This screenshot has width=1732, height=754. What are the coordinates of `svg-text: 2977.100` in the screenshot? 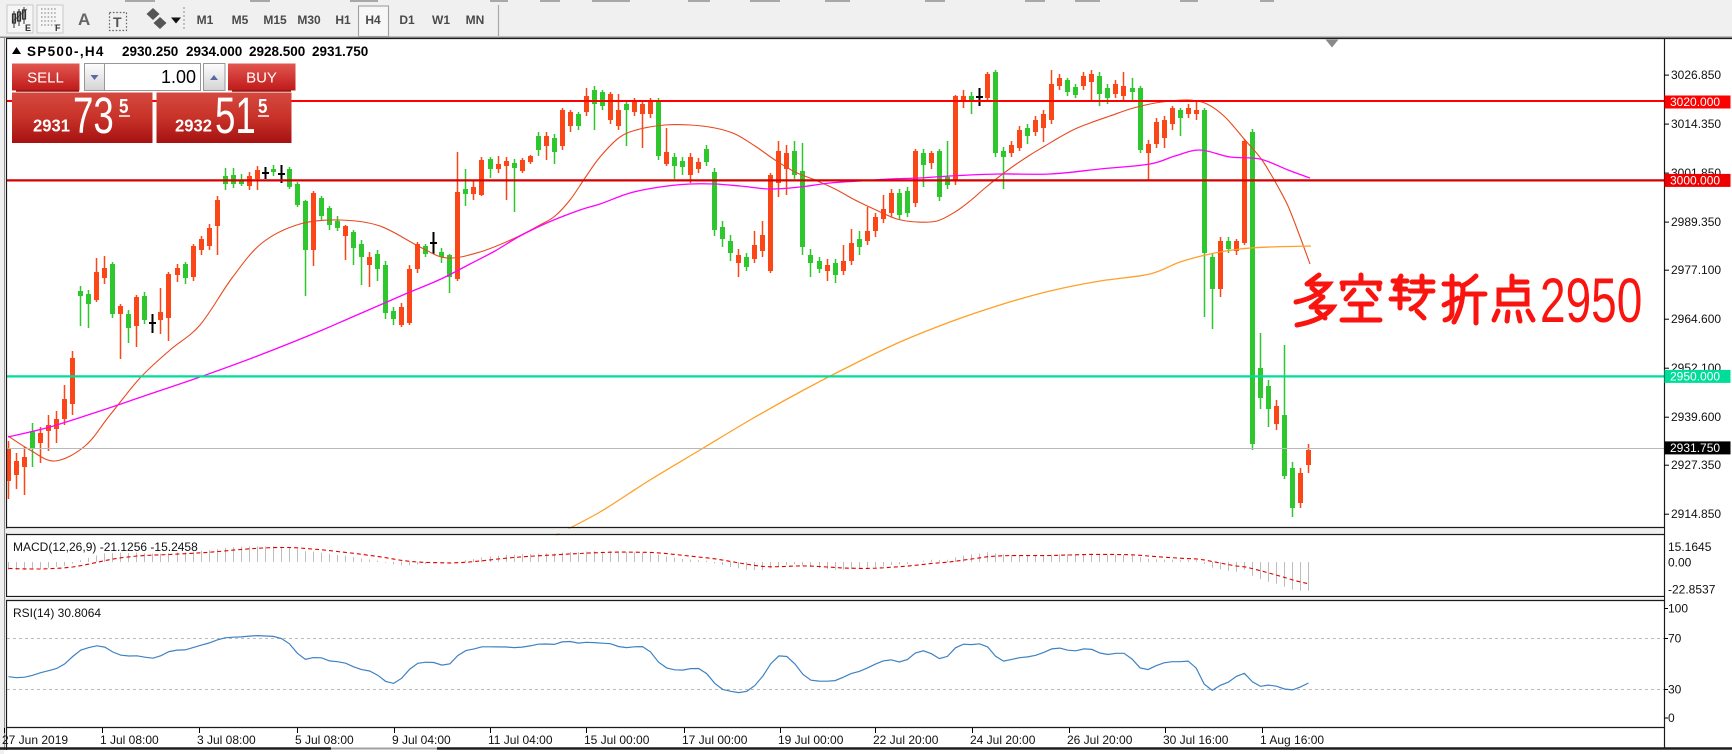 It's located at (1696, 270).